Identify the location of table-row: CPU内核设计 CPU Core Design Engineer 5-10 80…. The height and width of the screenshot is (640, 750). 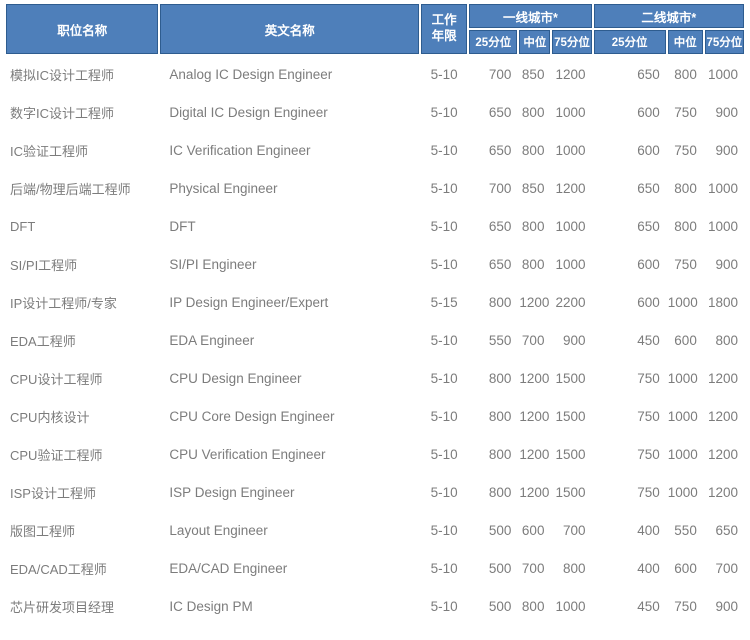
(375, 416).